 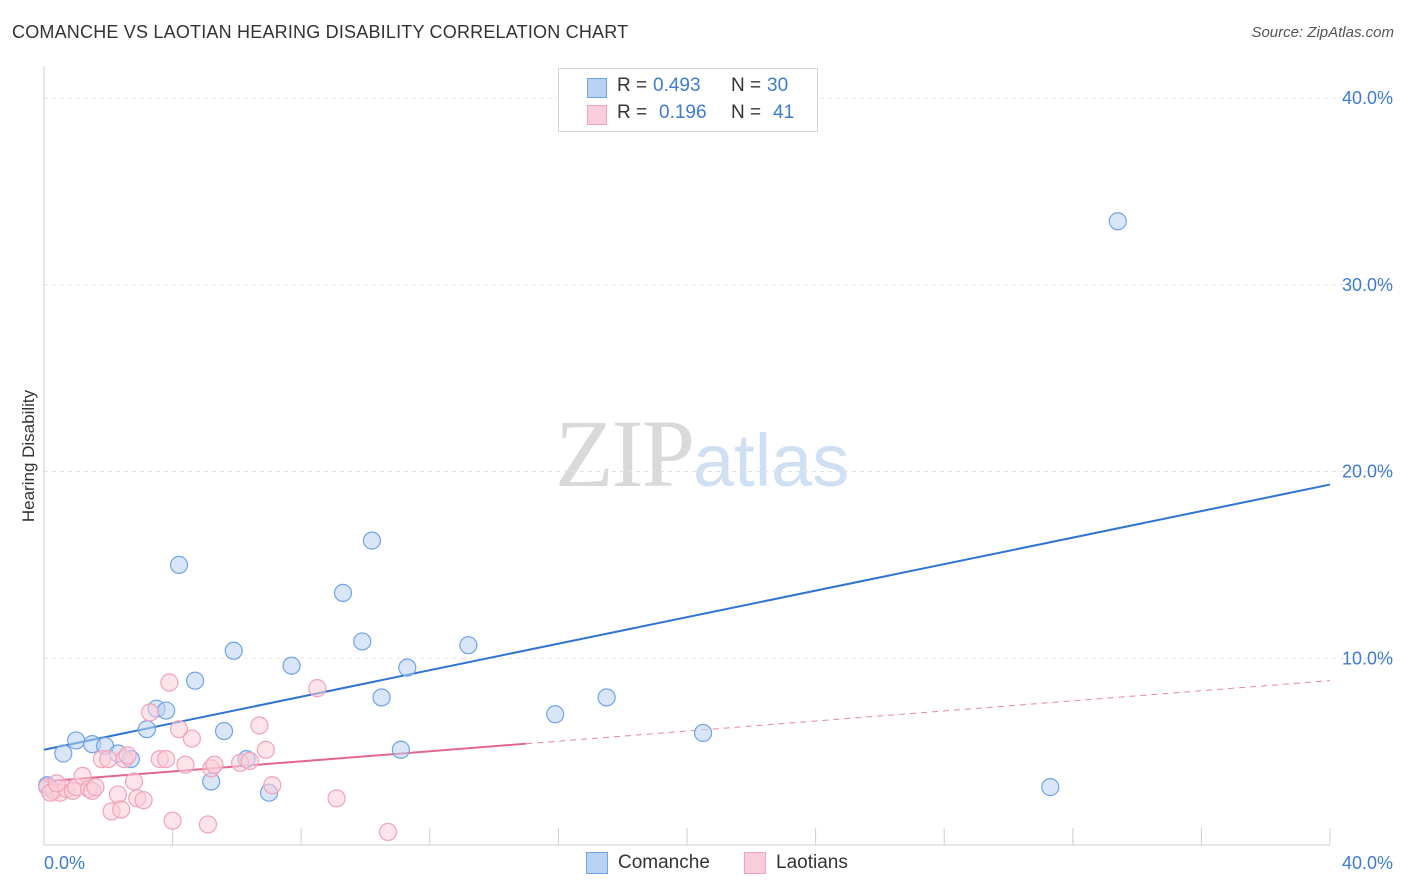 What do you see at coordinates (688, 100) in the screenshot?
I see `correlation-legend: R = 0.493 N = 30 R = 0.196 N = 41` at bounding box center [688, 100].